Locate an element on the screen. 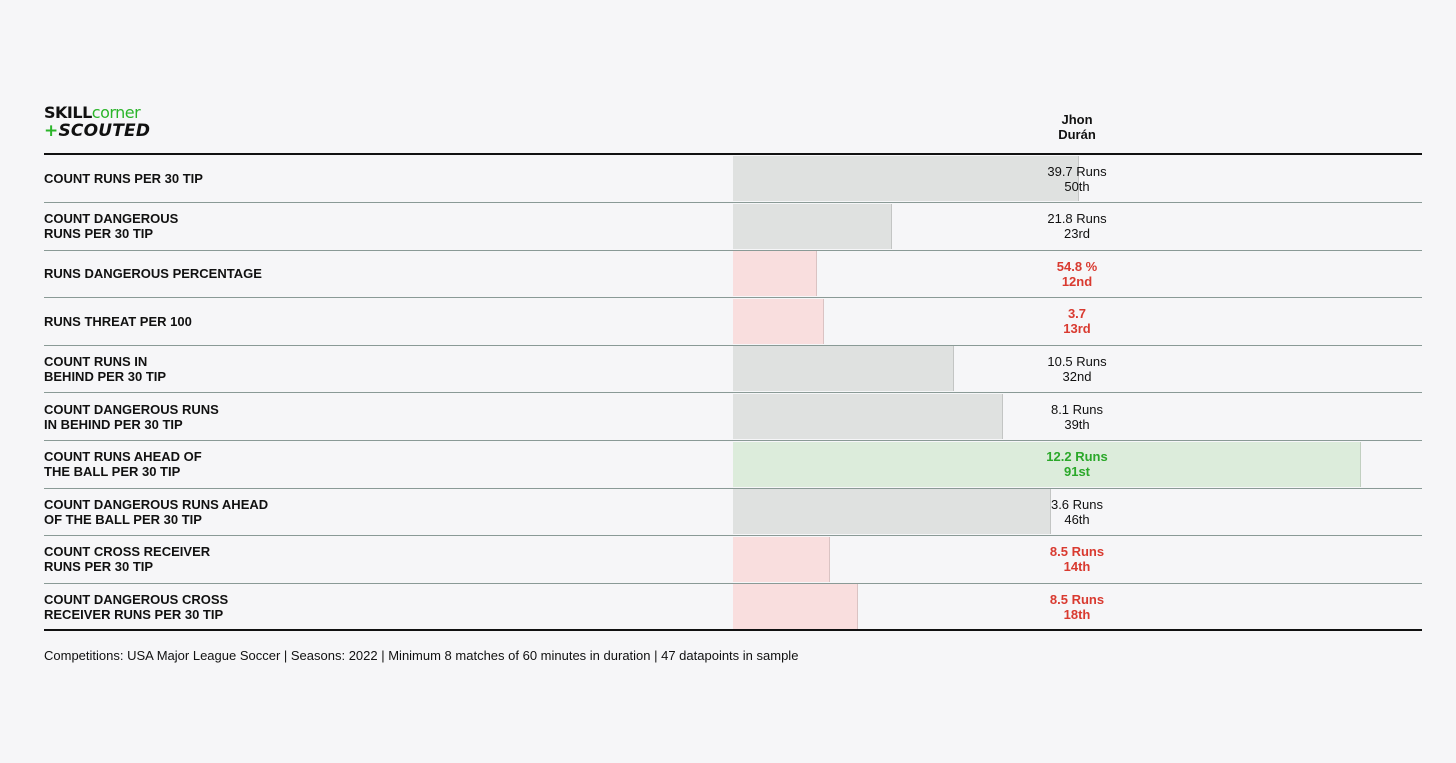  table-row: RUNS DANGEROUS PERCENTAGE 54.8 % 12nd is located at coordinates (733, 274).